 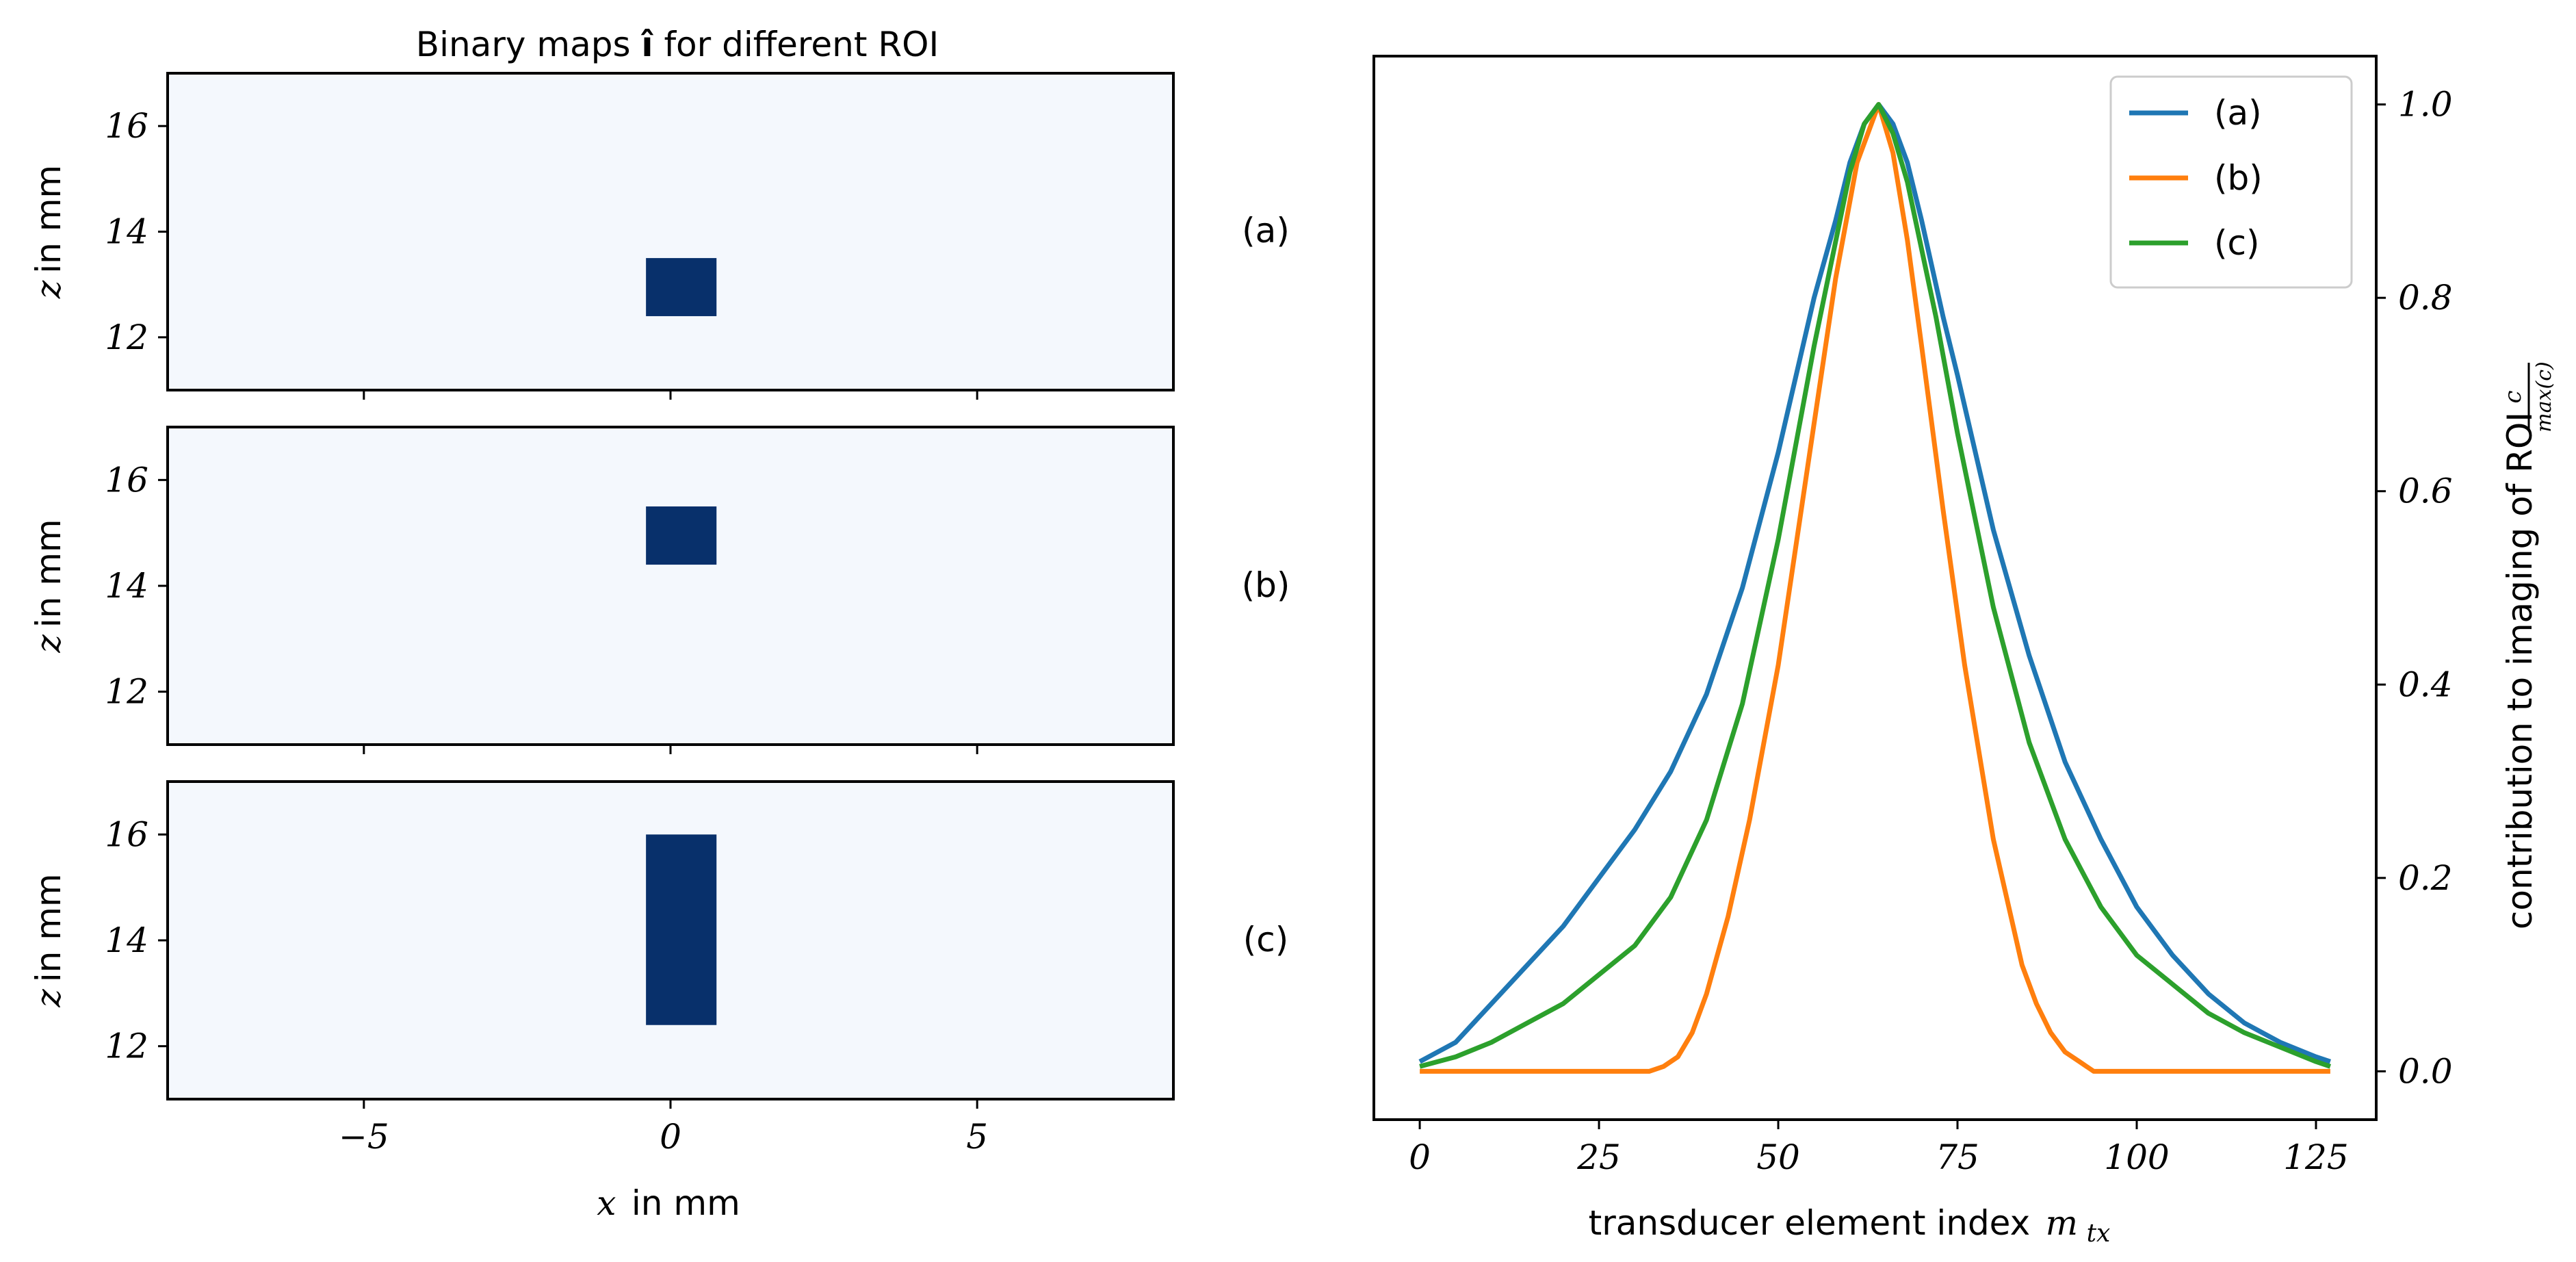 I want to click on binary-map-b: 12 14 16 zin mm, so click(x=602, y=590).